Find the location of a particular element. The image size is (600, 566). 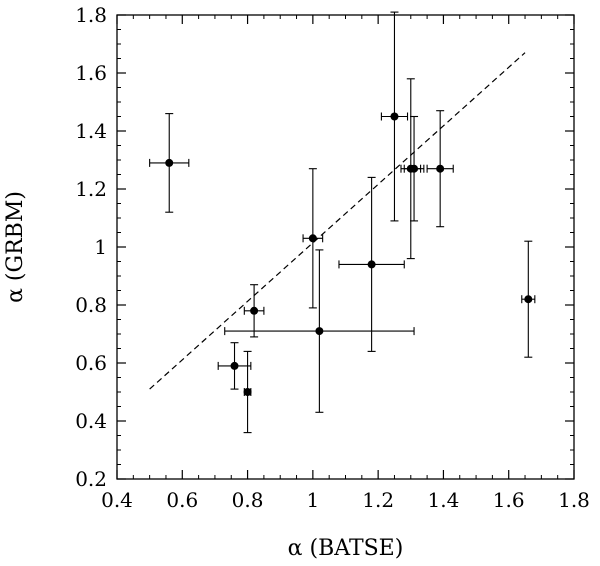

y-tick-label: 1.8 is located at coordinates (91, 15).